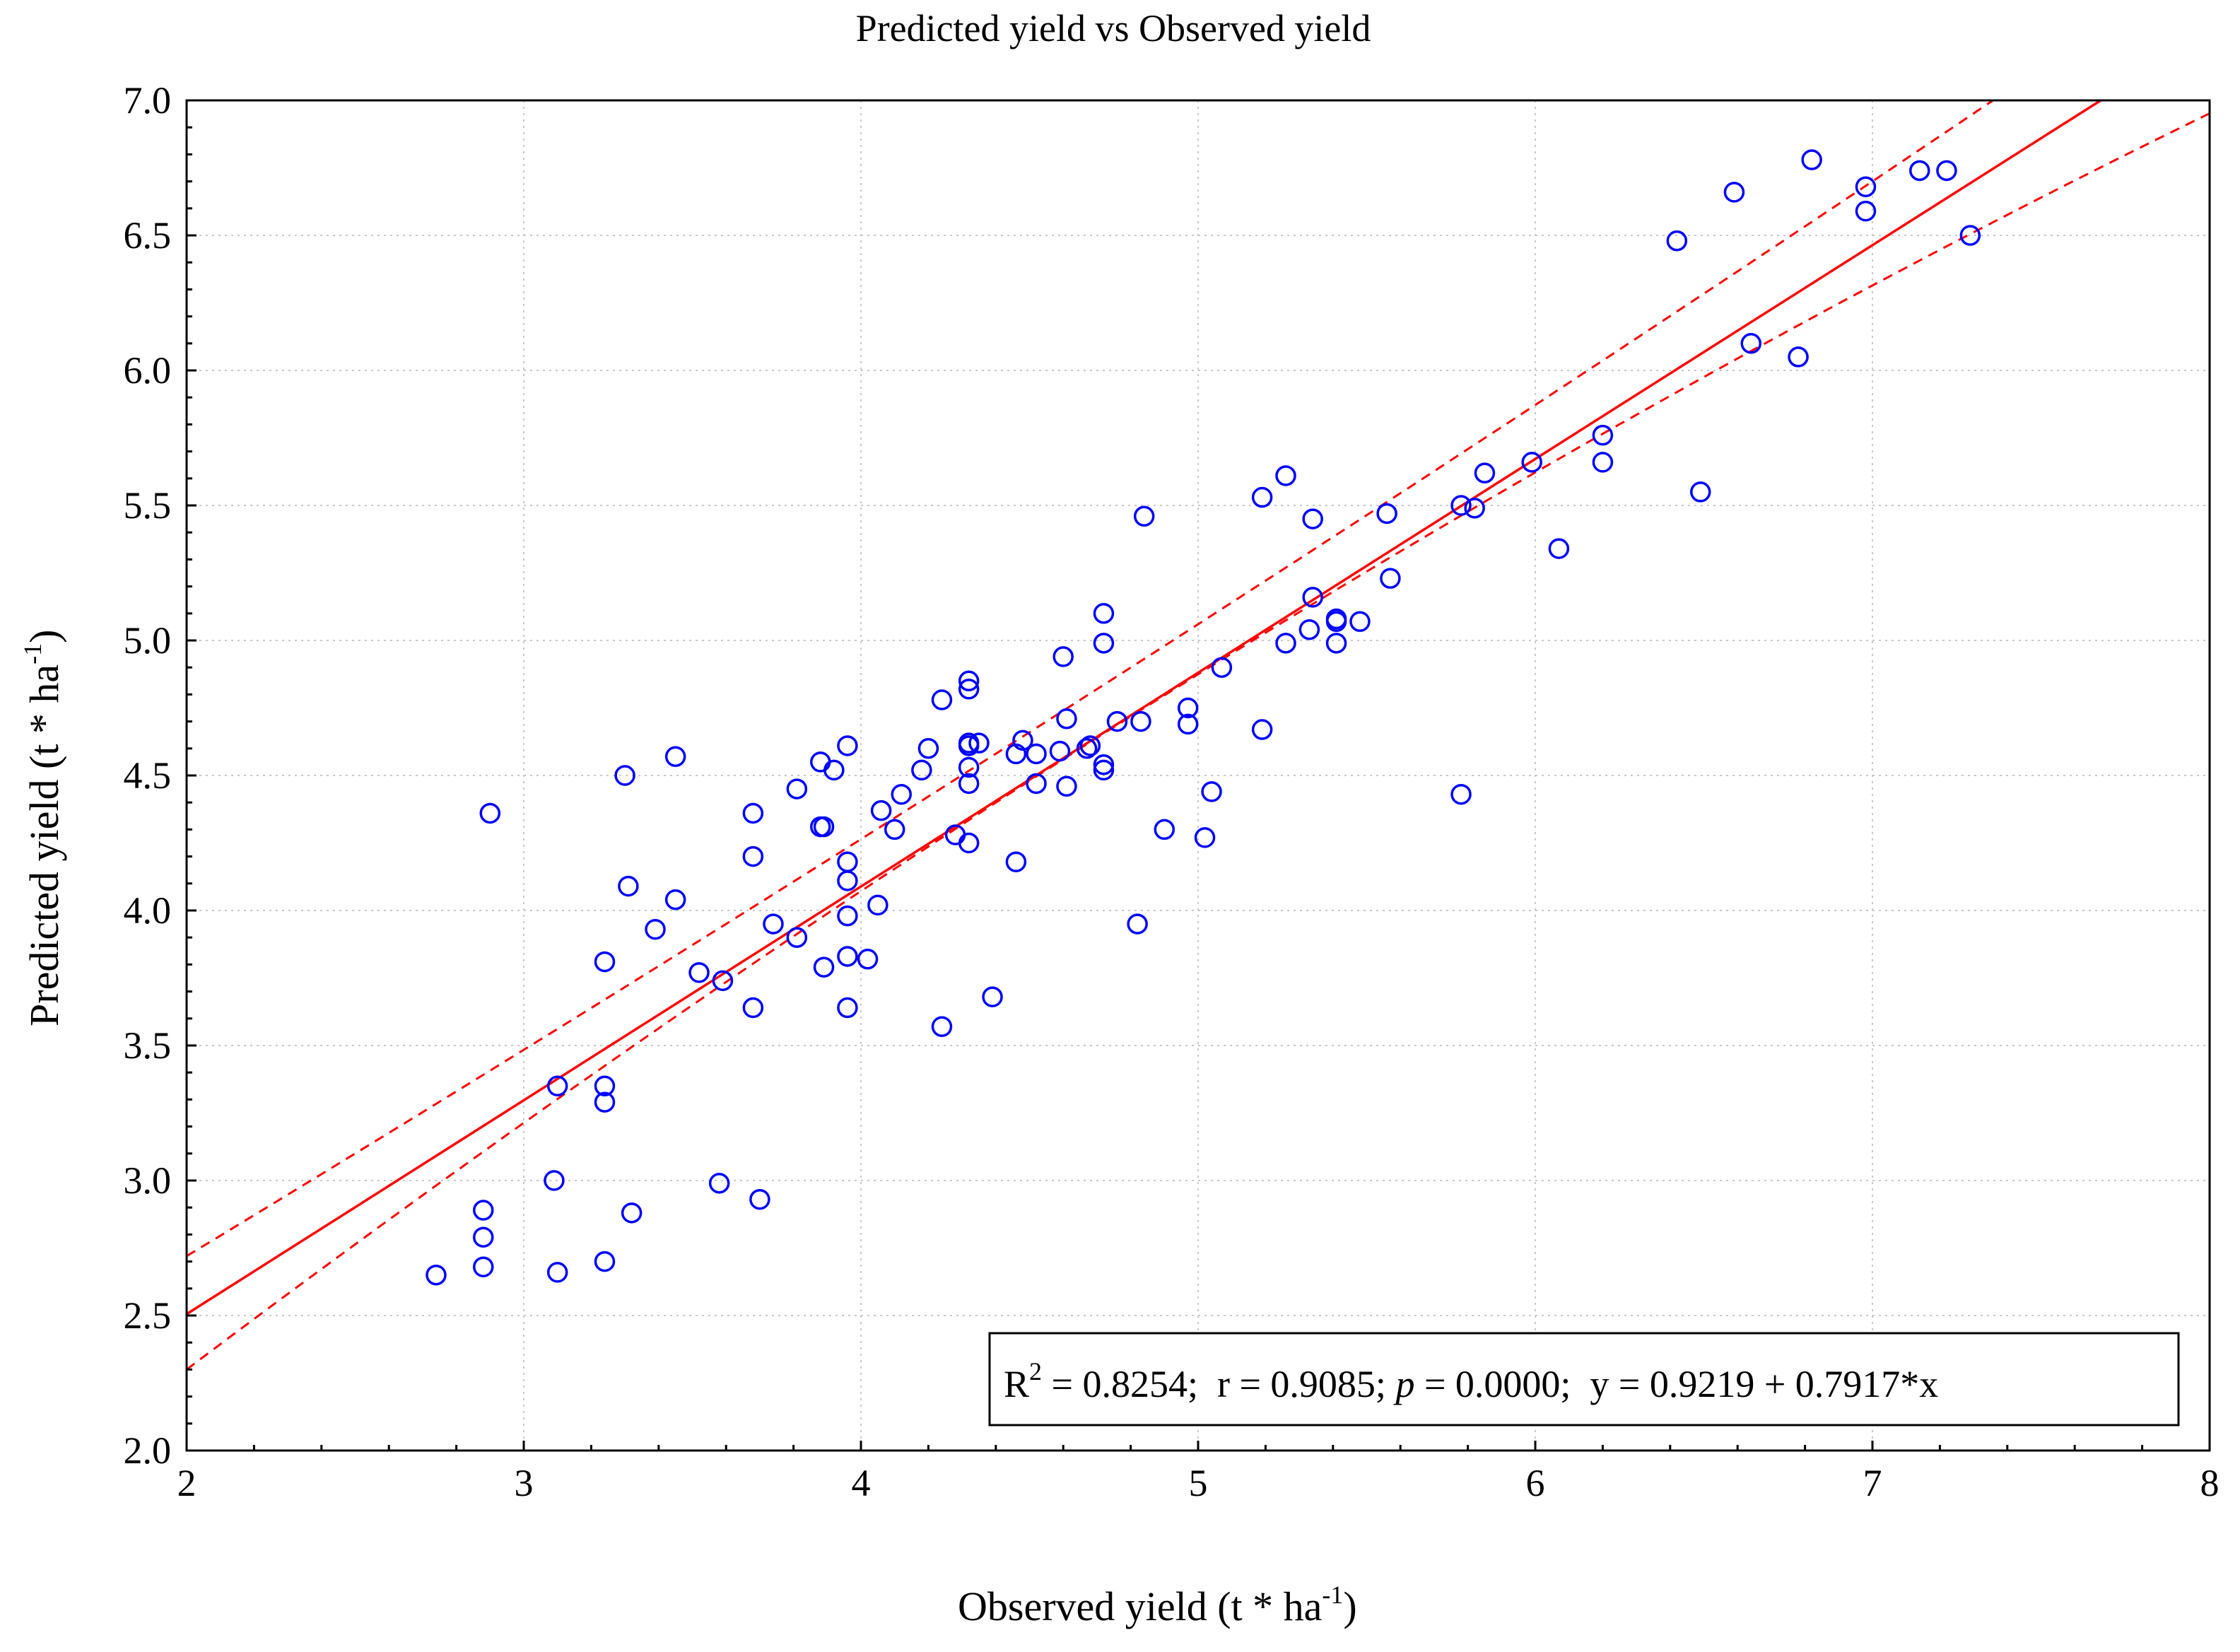  What do you see at coordinates (148, 235) in the screenshot?
I see `y-tick-label-9: 6.5` at bounding box center [148, 235].